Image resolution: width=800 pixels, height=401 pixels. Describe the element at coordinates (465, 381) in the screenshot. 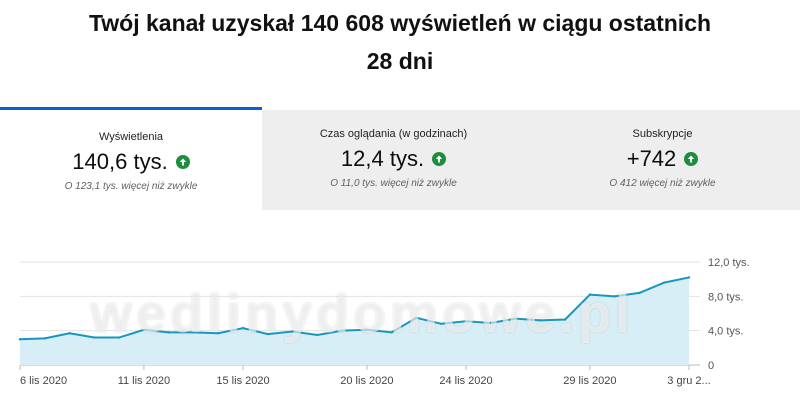

I see `x-tick-label: 24 lis 2020` at that location.